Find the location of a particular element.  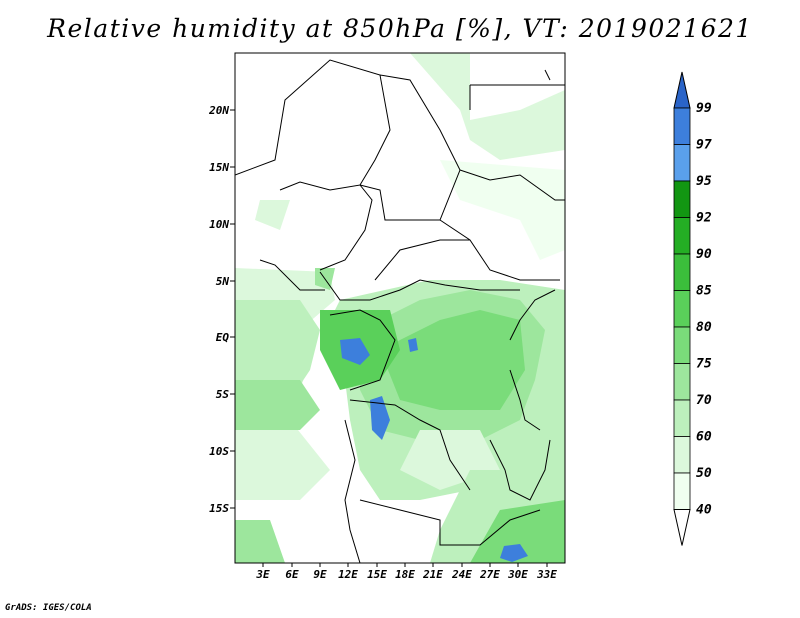

colorbar-label: 85 is located at coordinates (704, 291).